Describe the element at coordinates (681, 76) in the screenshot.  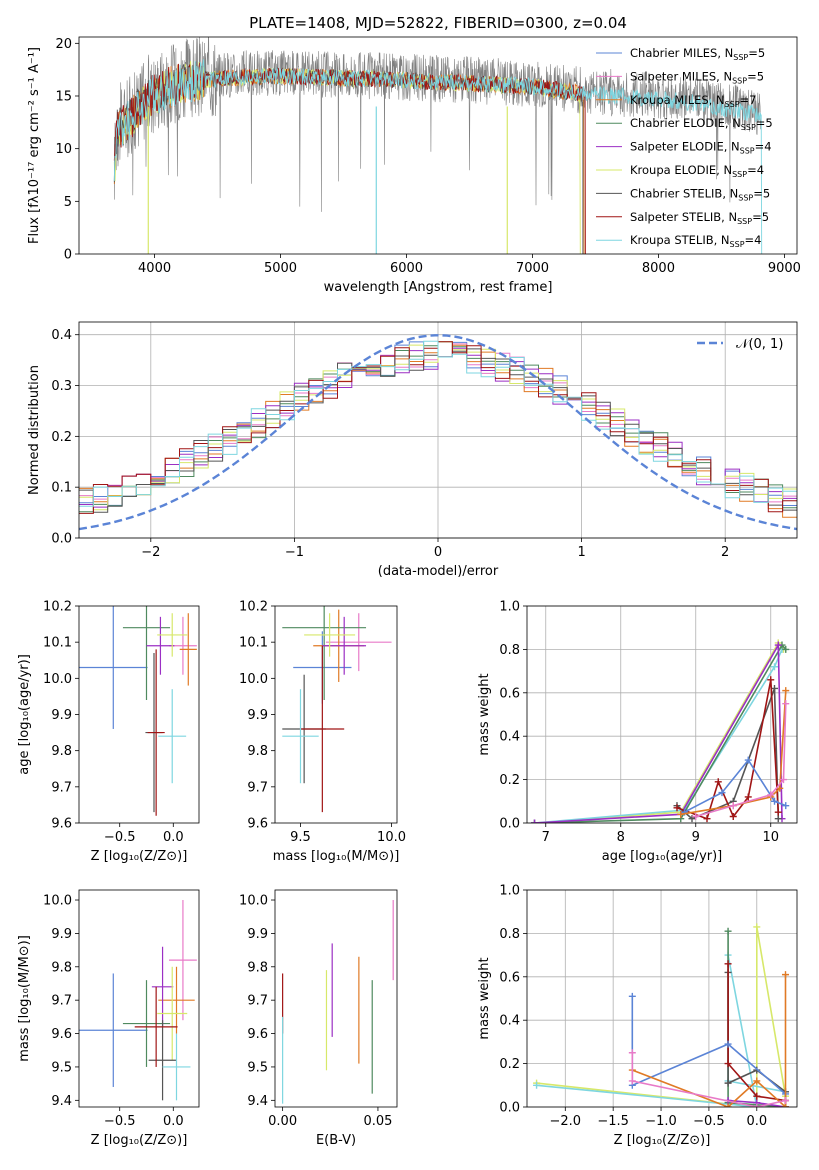
I see `legend-label-text: Salpeter MILES, N` at that location.